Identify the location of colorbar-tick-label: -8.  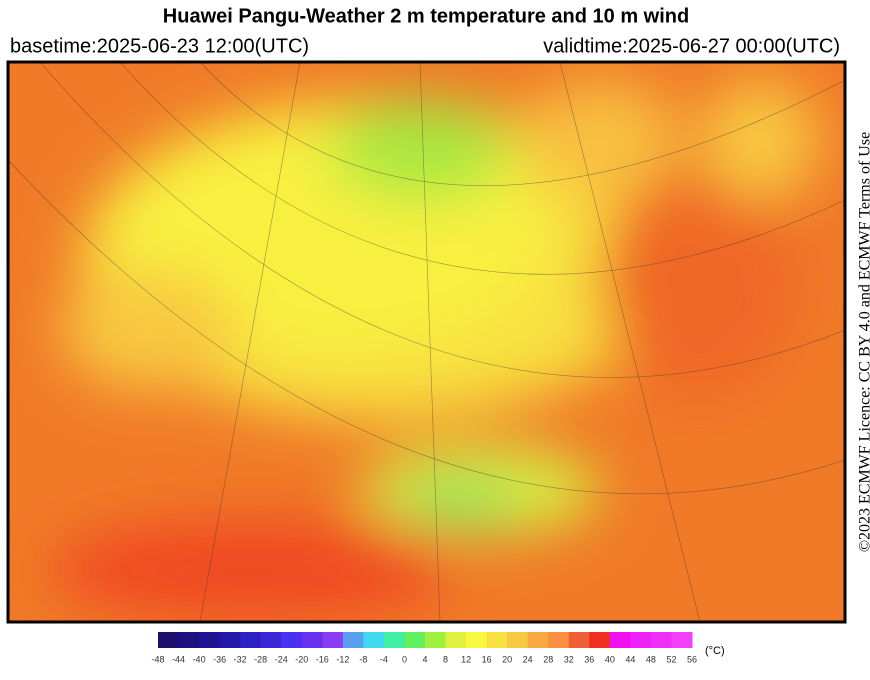
(363, 659).